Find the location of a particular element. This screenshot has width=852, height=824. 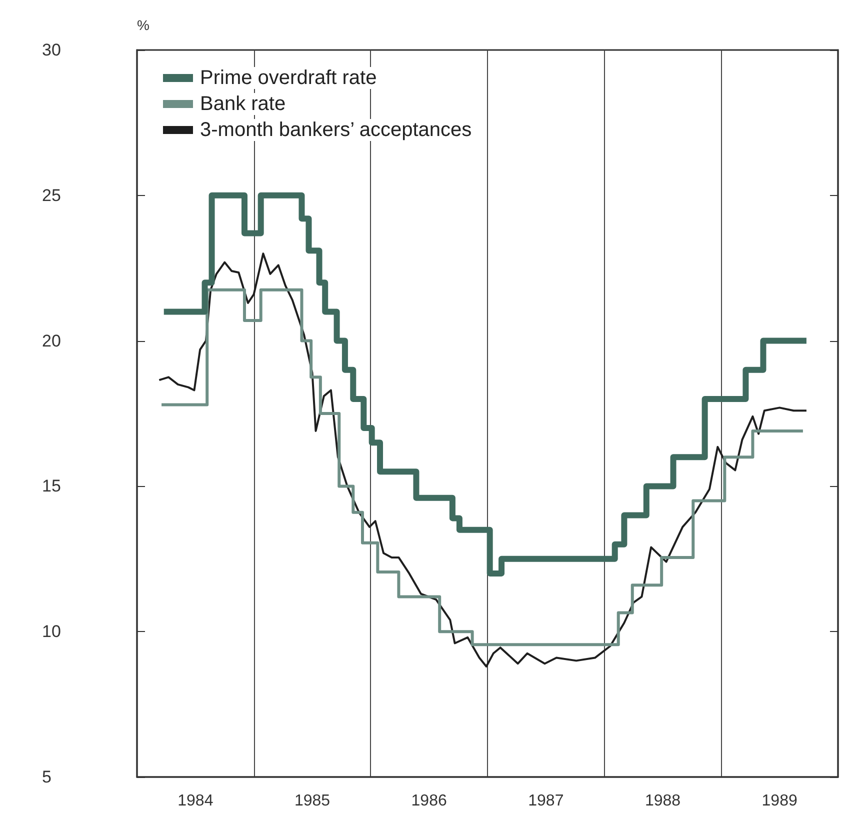

x-tick-label: 1989 is located at coordinates (780, 801).